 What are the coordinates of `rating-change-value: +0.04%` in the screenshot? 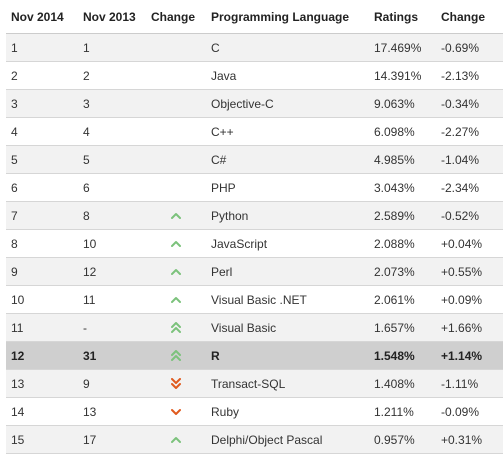 It's located at (469, 243).